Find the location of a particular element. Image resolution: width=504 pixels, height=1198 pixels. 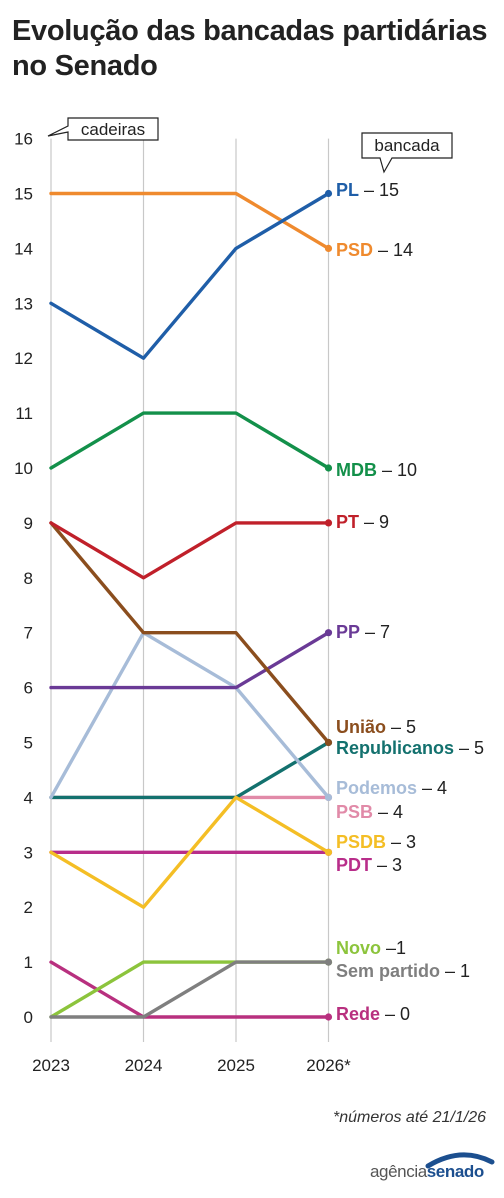

y-tick-label: 7 is located at coordinates (28, 633).